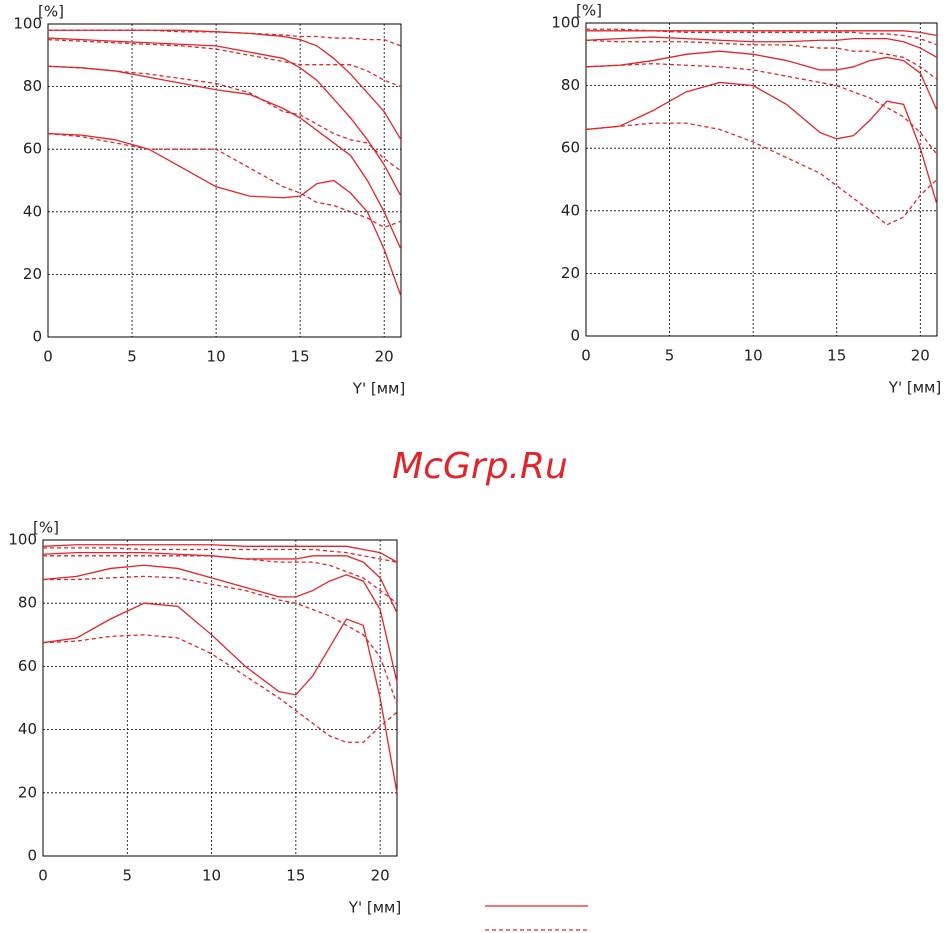  Describe the element at coordinates (480, 466) in the screenshot. I see `watermark: McGrp.Ru` at that location.